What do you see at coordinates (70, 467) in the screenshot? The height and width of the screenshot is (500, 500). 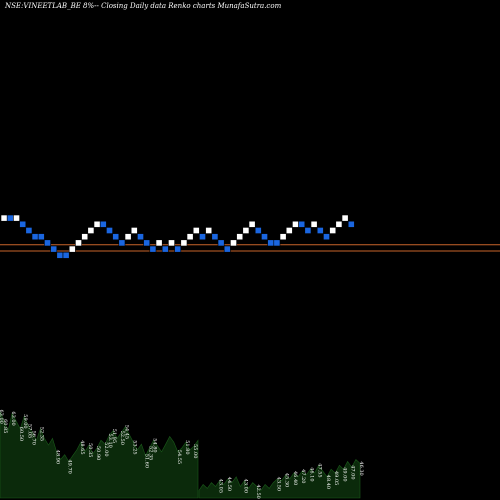 I see `volume-label: 49.70` at bounding box center [70, 467].